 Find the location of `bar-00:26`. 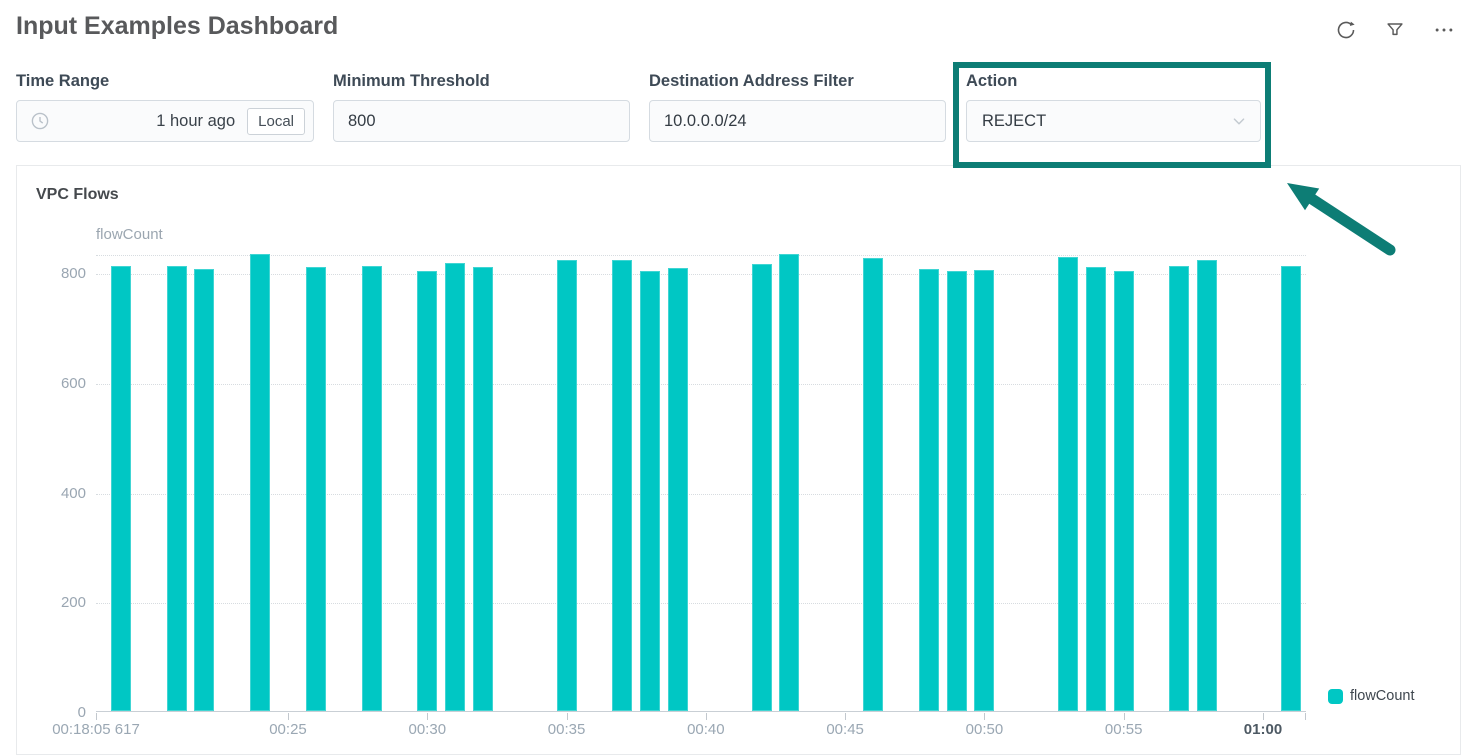

bar-00:26 is located at coordinates (315, 488).